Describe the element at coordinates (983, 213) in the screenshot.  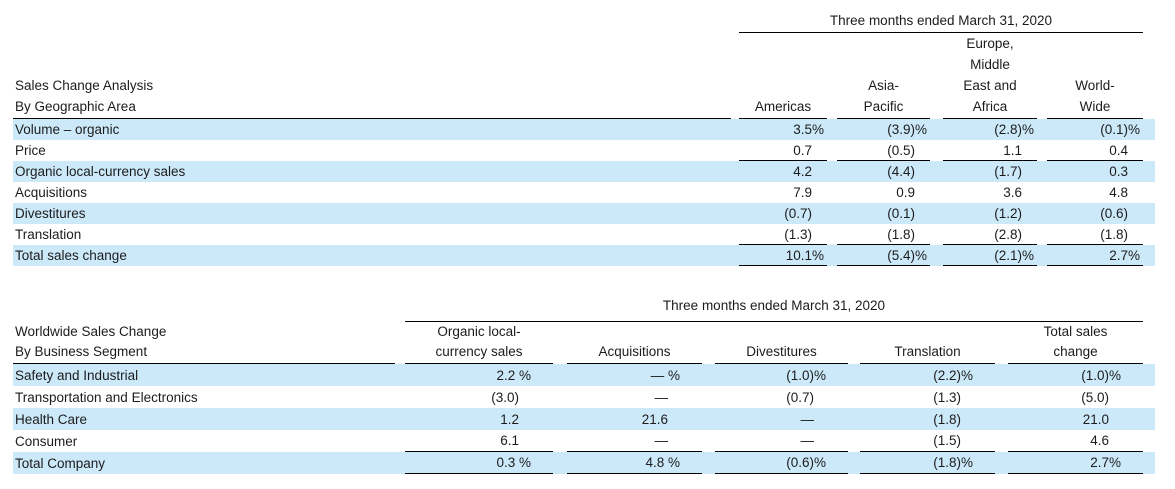
I see `value-cell: (1.2)` at that location.